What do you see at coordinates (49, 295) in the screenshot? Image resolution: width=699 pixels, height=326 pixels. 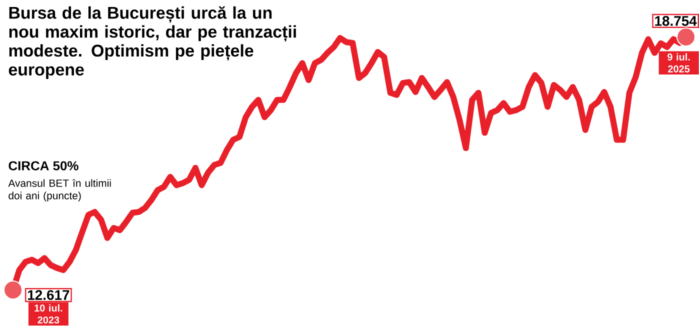 I see `data-label: 12.617` at bounding box center [49, 295].